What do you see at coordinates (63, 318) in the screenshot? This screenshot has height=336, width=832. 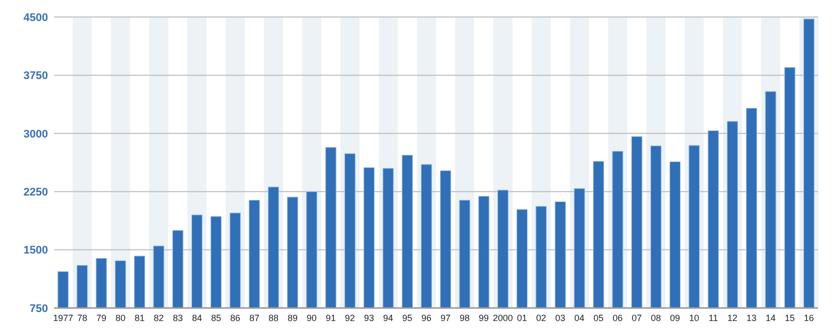 I see `x-tick-label: 1977` at bounding box center [63, 318].